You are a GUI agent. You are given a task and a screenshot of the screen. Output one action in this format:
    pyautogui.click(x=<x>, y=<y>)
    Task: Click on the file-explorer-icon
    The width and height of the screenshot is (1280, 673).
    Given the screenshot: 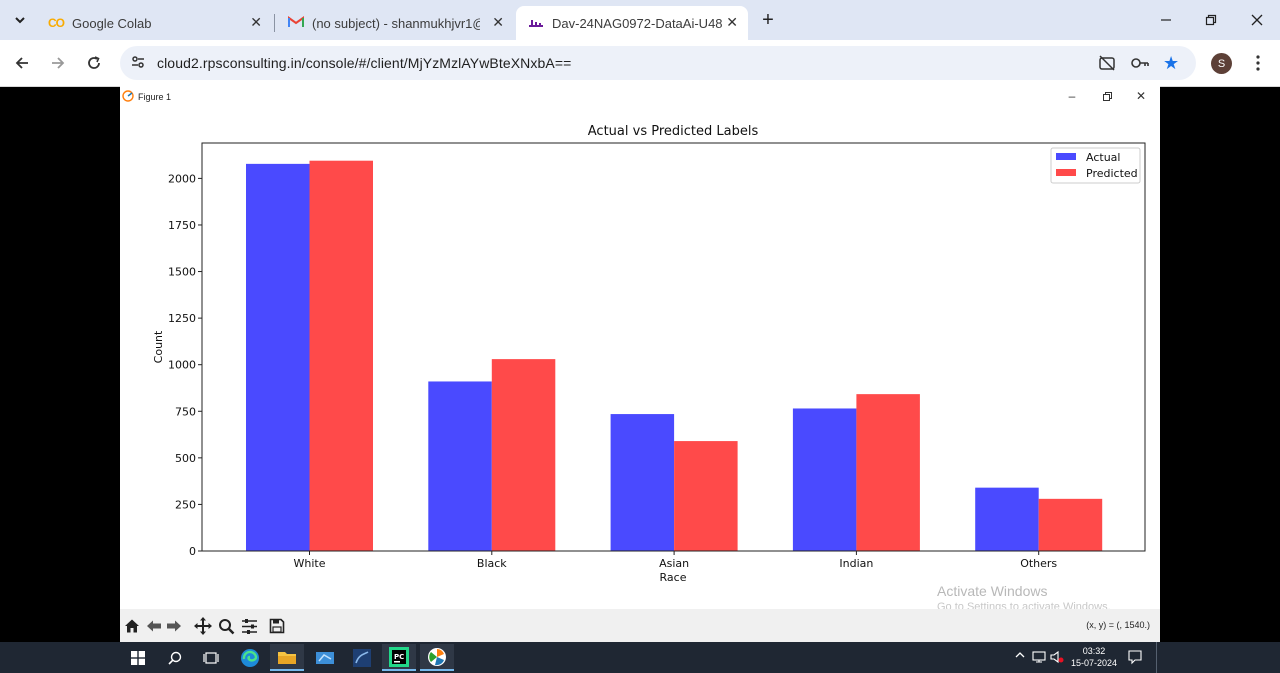 What is the action you would take?
    pyautogui.click(x=287, y=657)
    